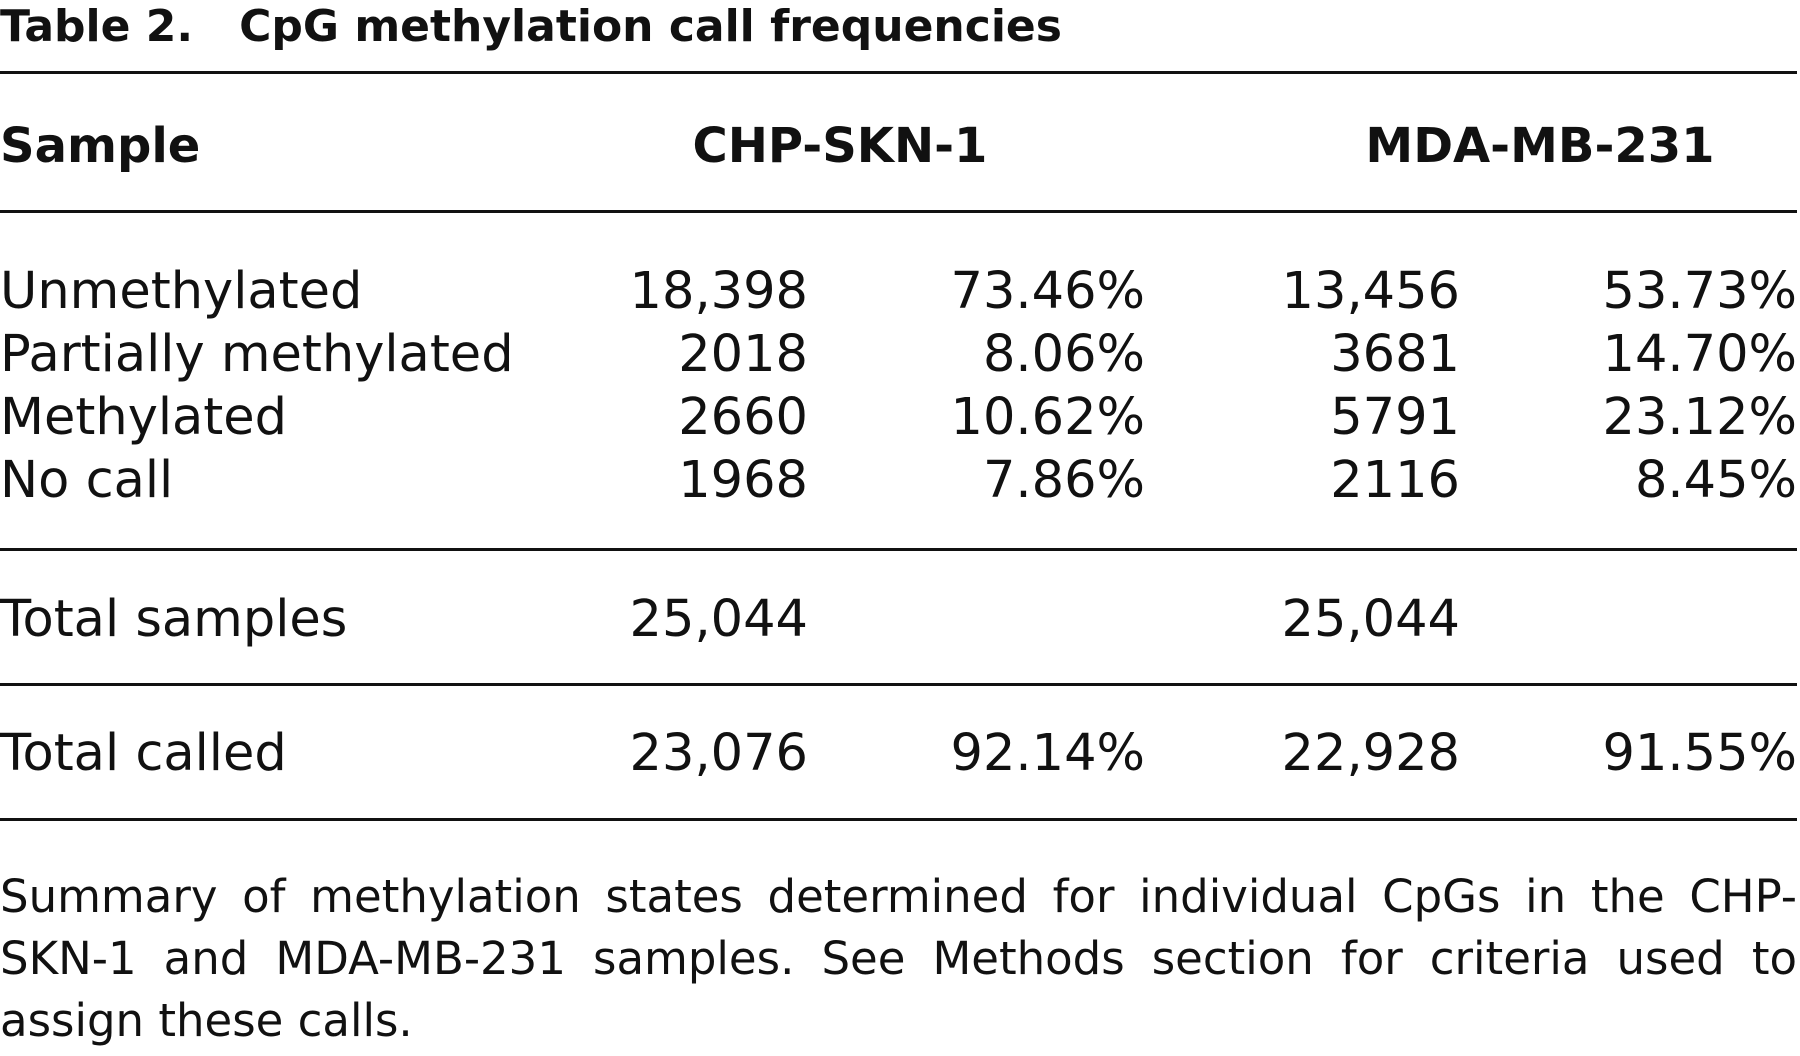  I want to click on bottom-rule, so click(898, 819).